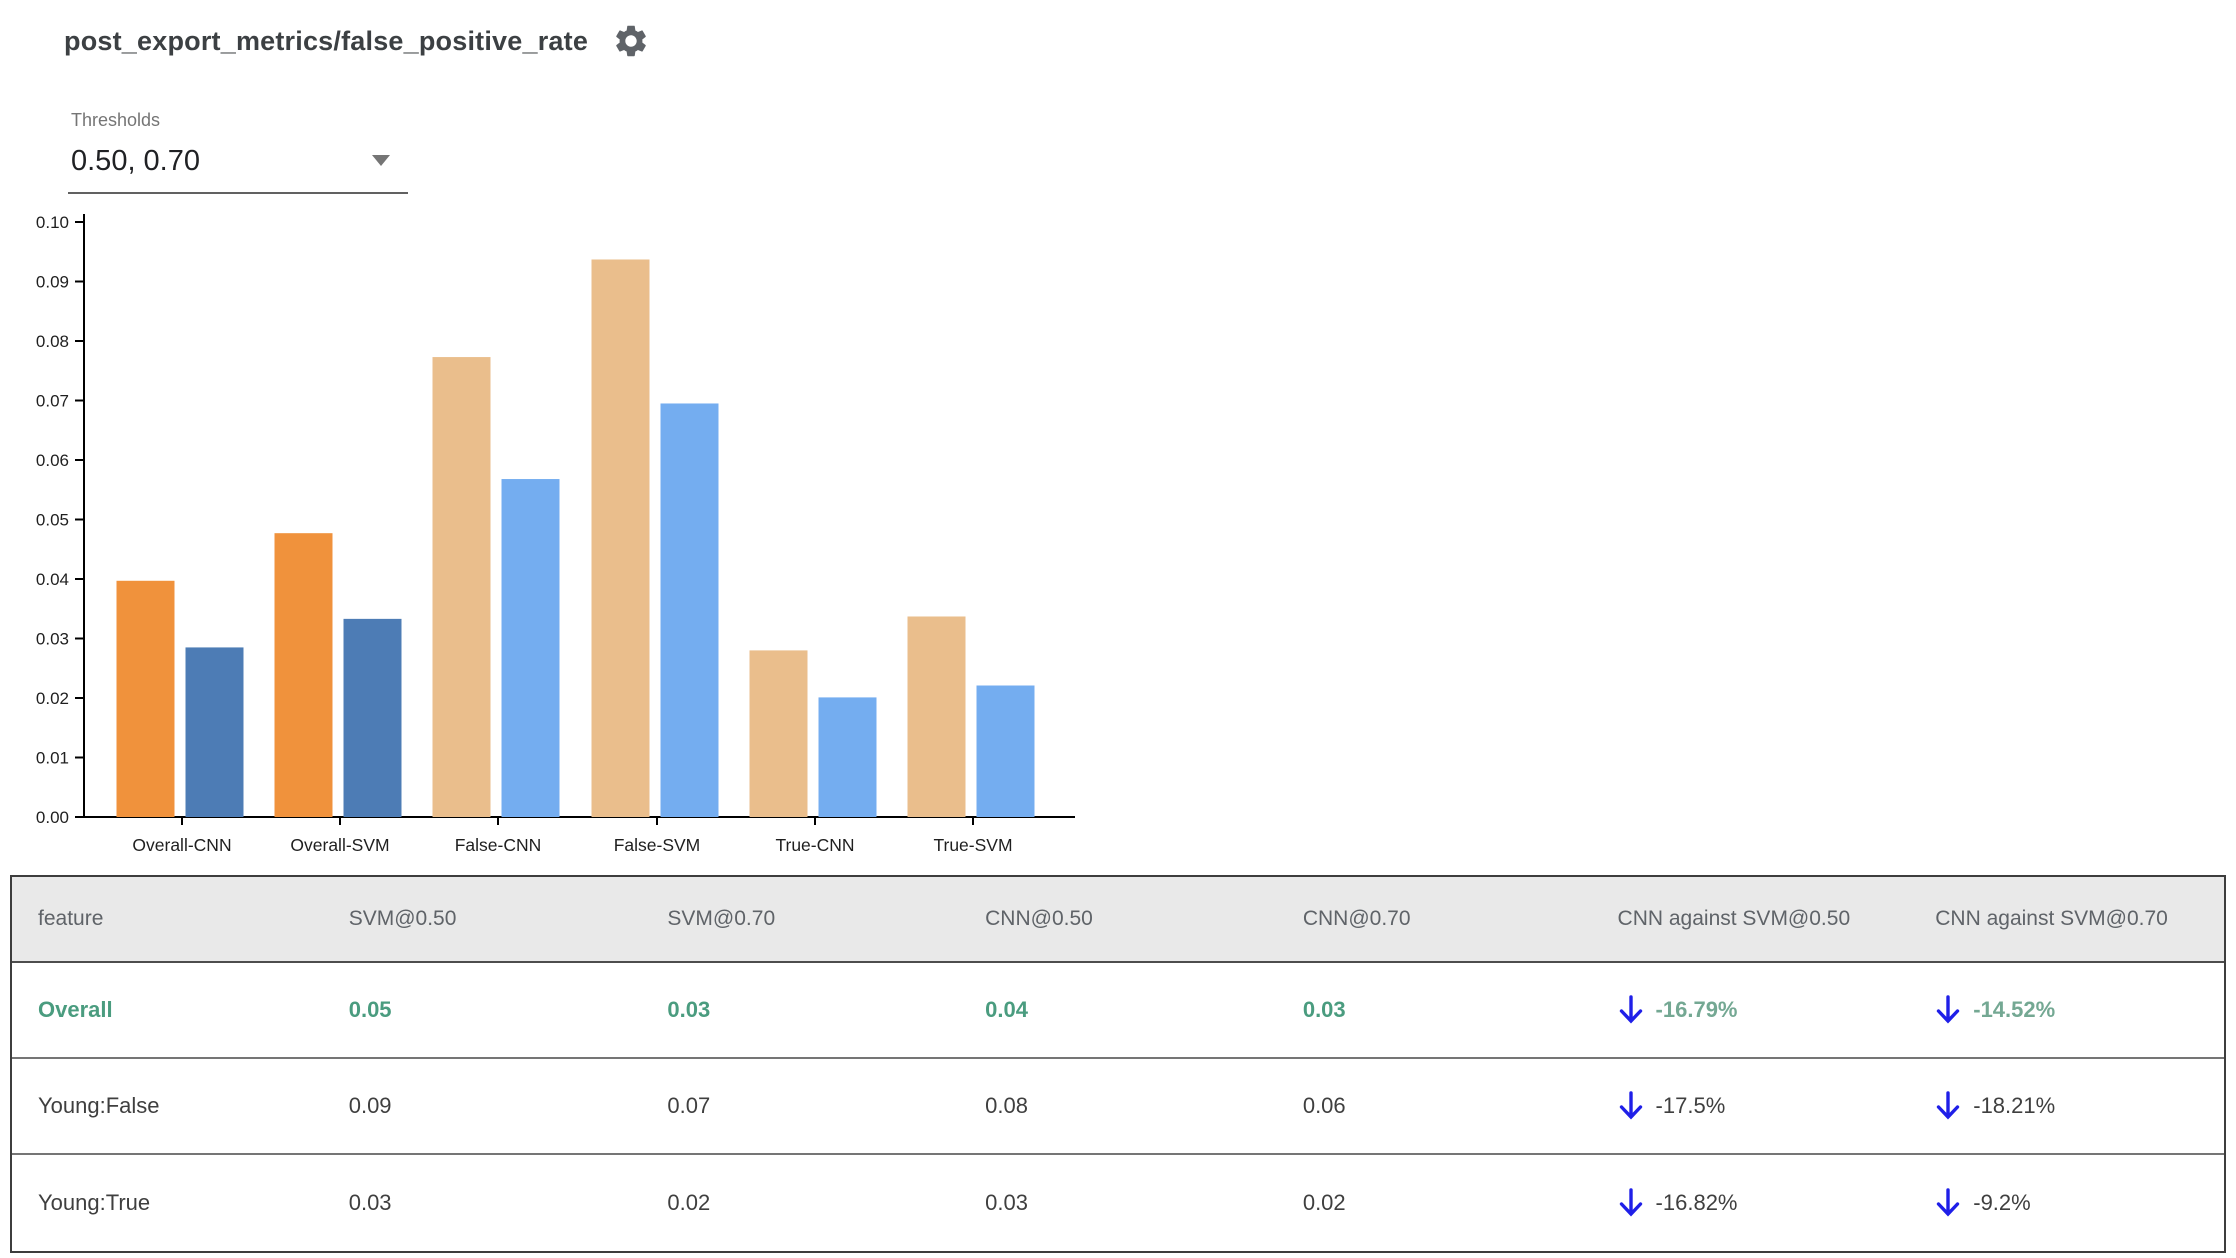 This screenshot has height=1258, width=2236. What do you see at coordinates (370, 1009) in the screenshot?
I see `value-cell: 0.05` at bounding box center [370, 1009].